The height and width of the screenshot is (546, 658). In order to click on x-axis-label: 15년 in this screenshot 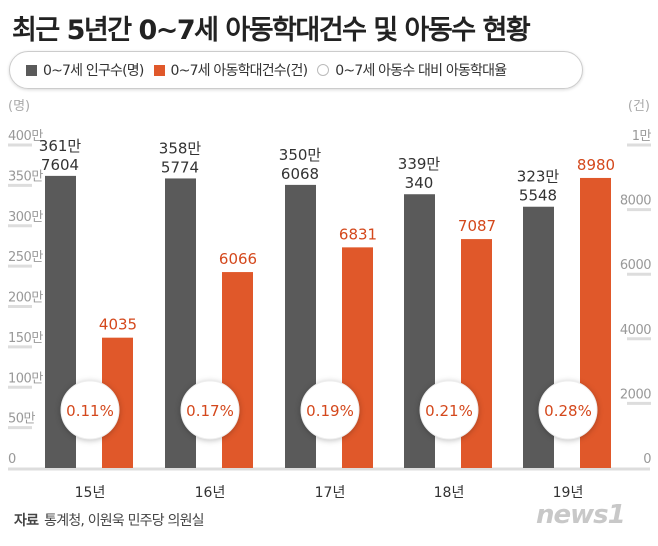, I will do `click(90, 493)`.